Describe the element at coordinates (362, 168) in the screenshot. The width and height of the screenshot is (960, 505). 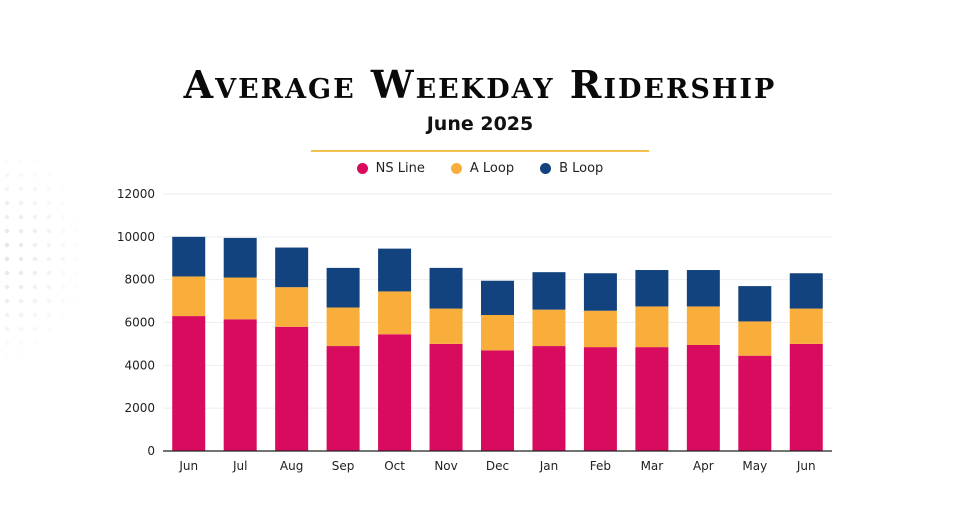
I see `legend-swatch-ns-line` at that location.